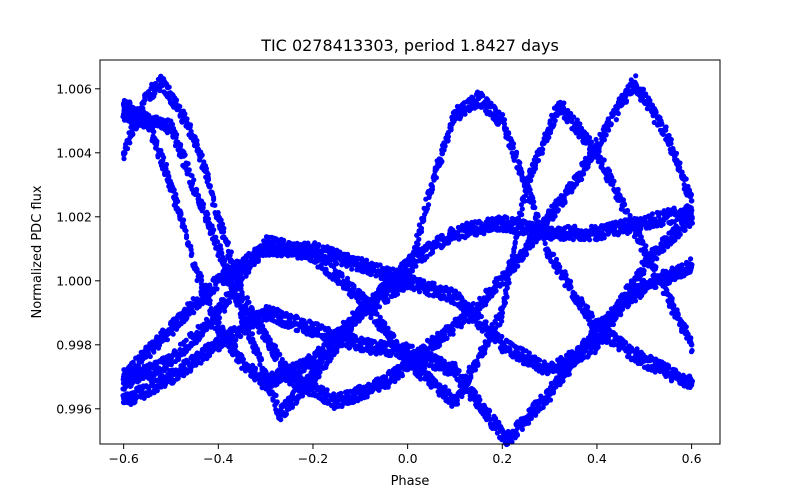  What do you see at coordinates (409, 45) in the screenshot?
I see `chart-title: TIC 0278413303, period 1.8427 days` at bounding box center [409, 45].